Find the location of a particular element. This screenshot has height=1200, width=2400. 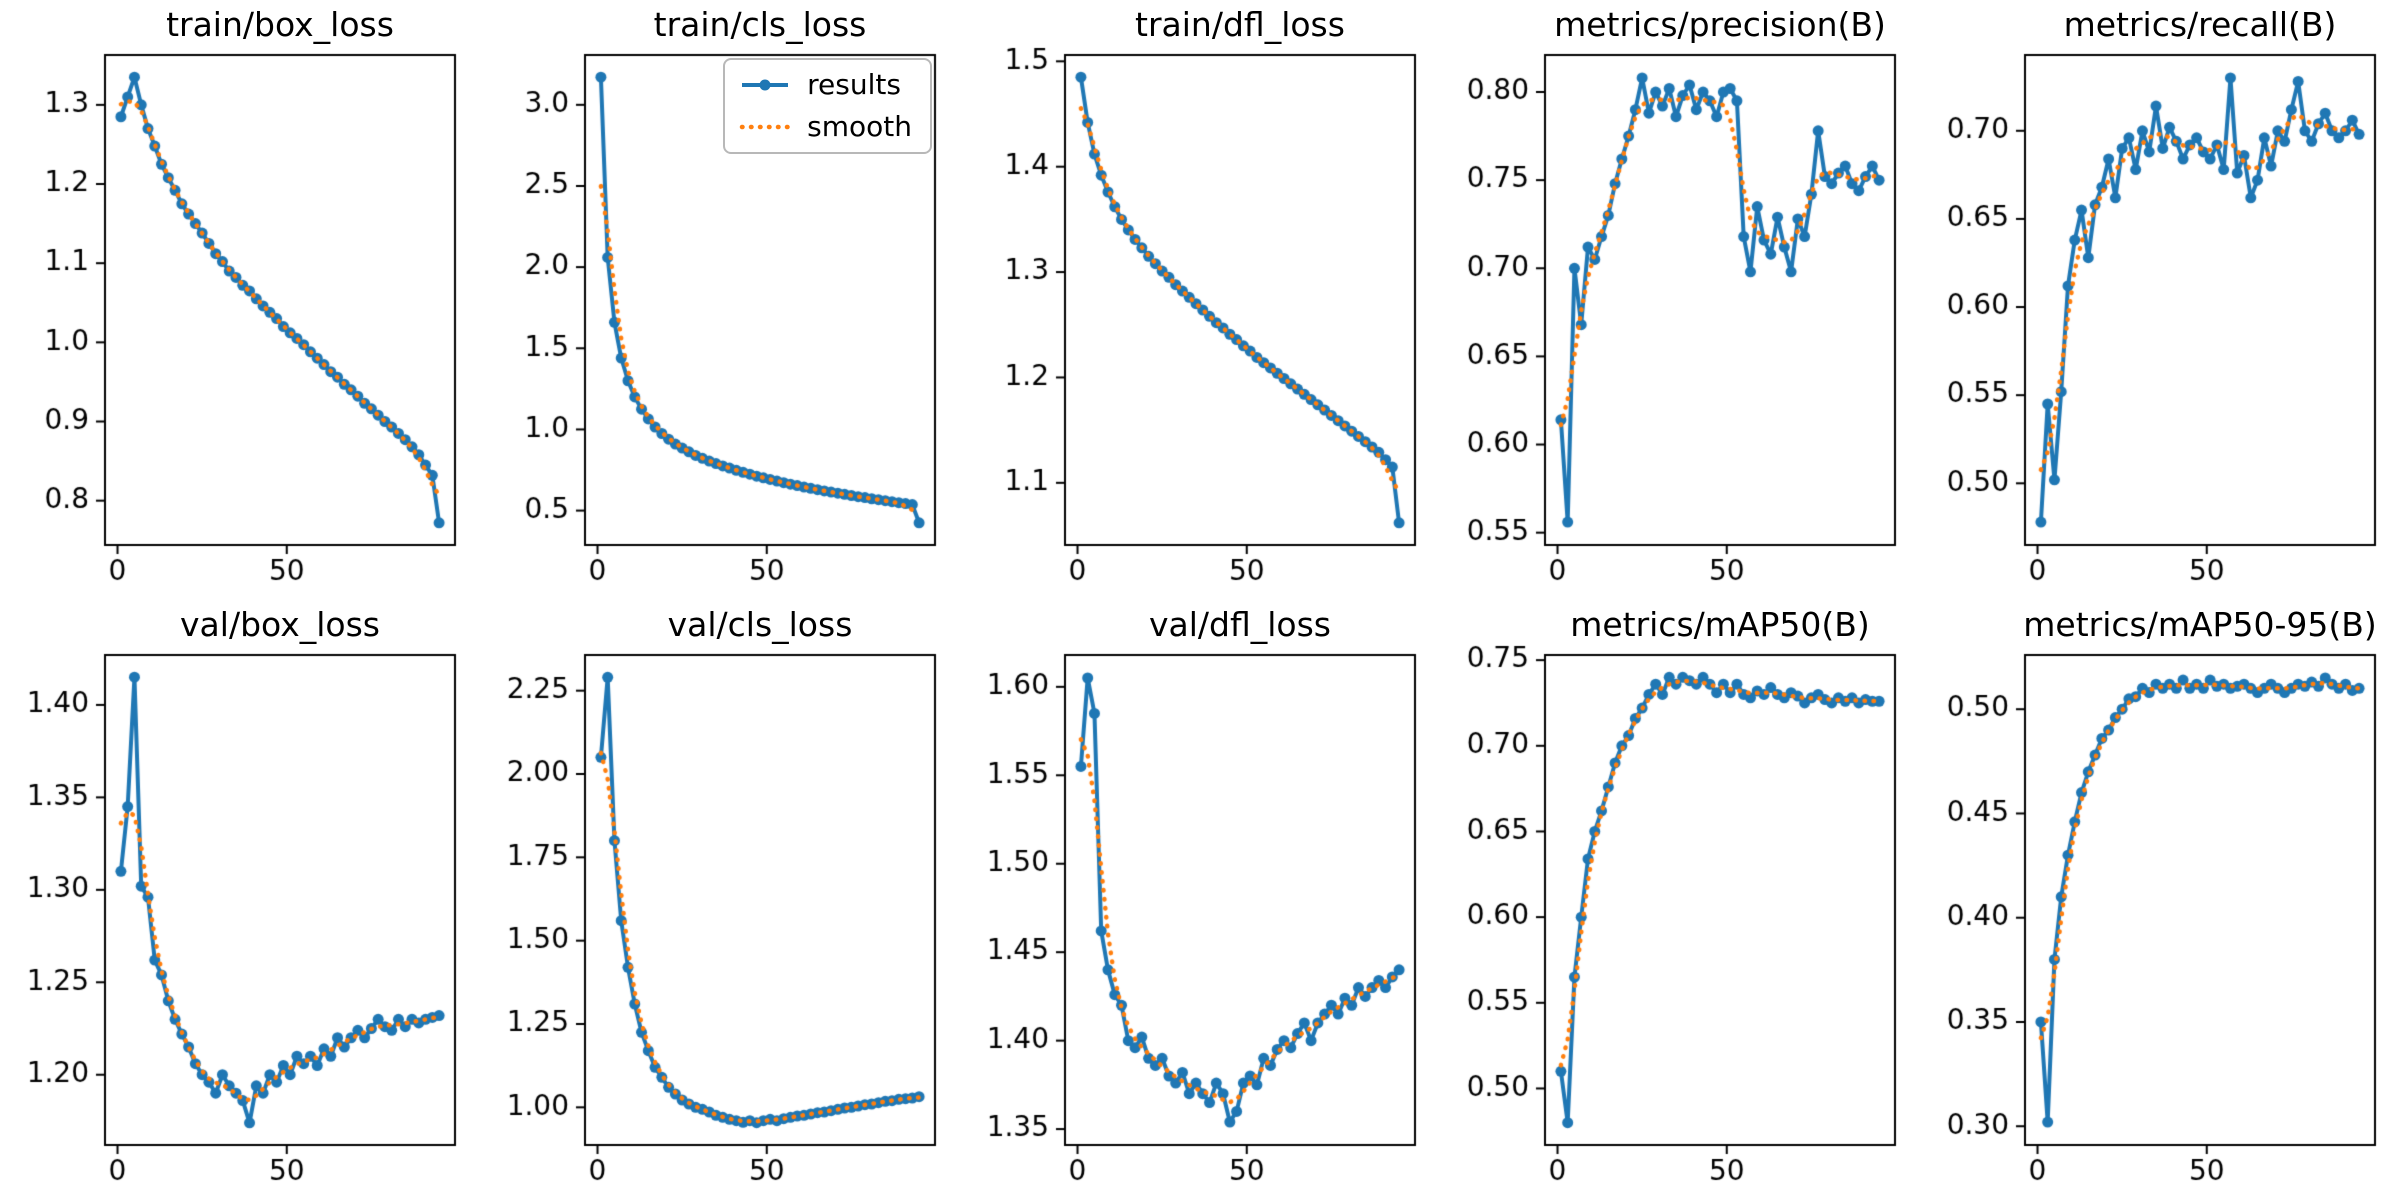

subplot-metrics-map50-95-b: metrics/mAP50-95(B) is located at coordinates (2160, 900).